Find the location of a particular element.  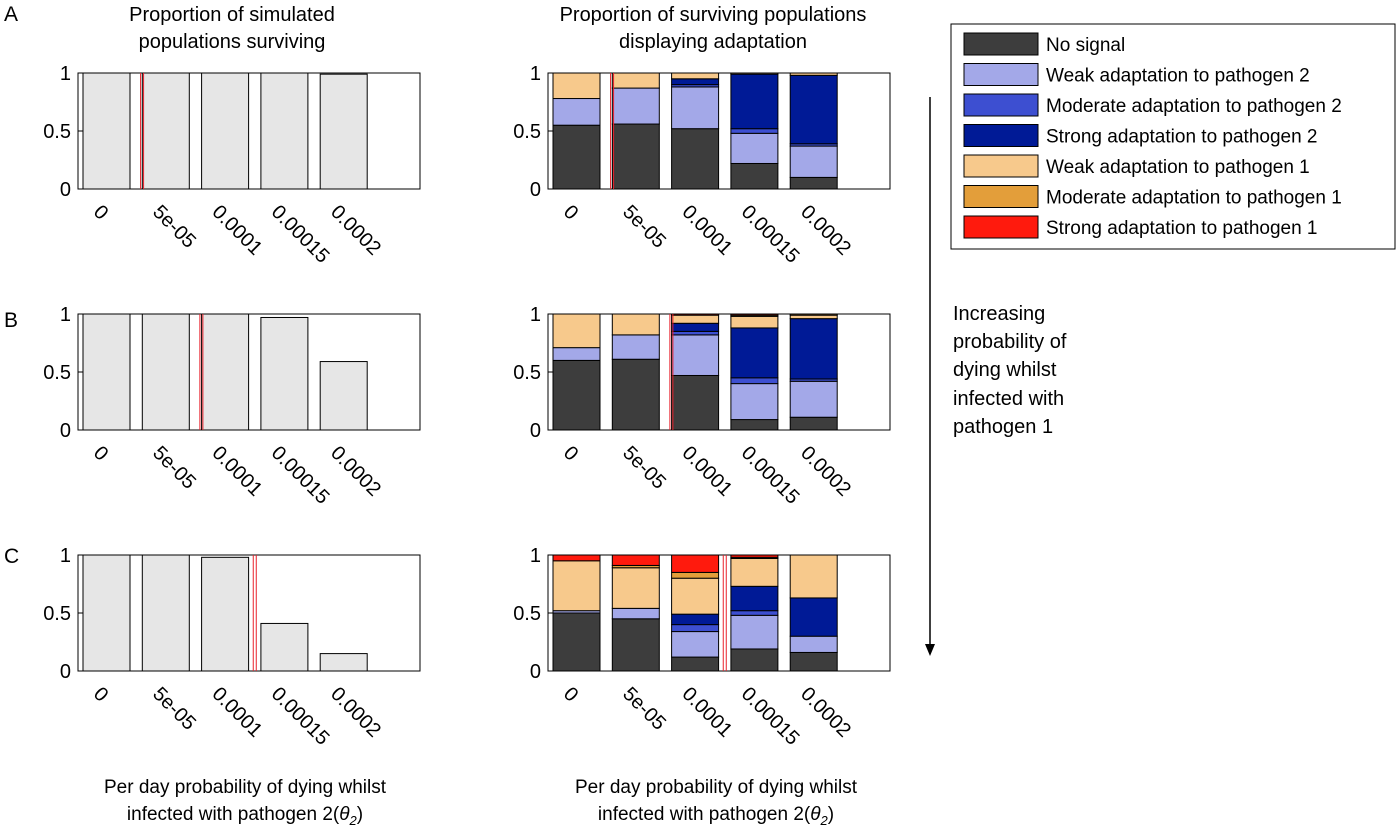

left-title-line-2: populations surviving is located at coordinates (232, 42).